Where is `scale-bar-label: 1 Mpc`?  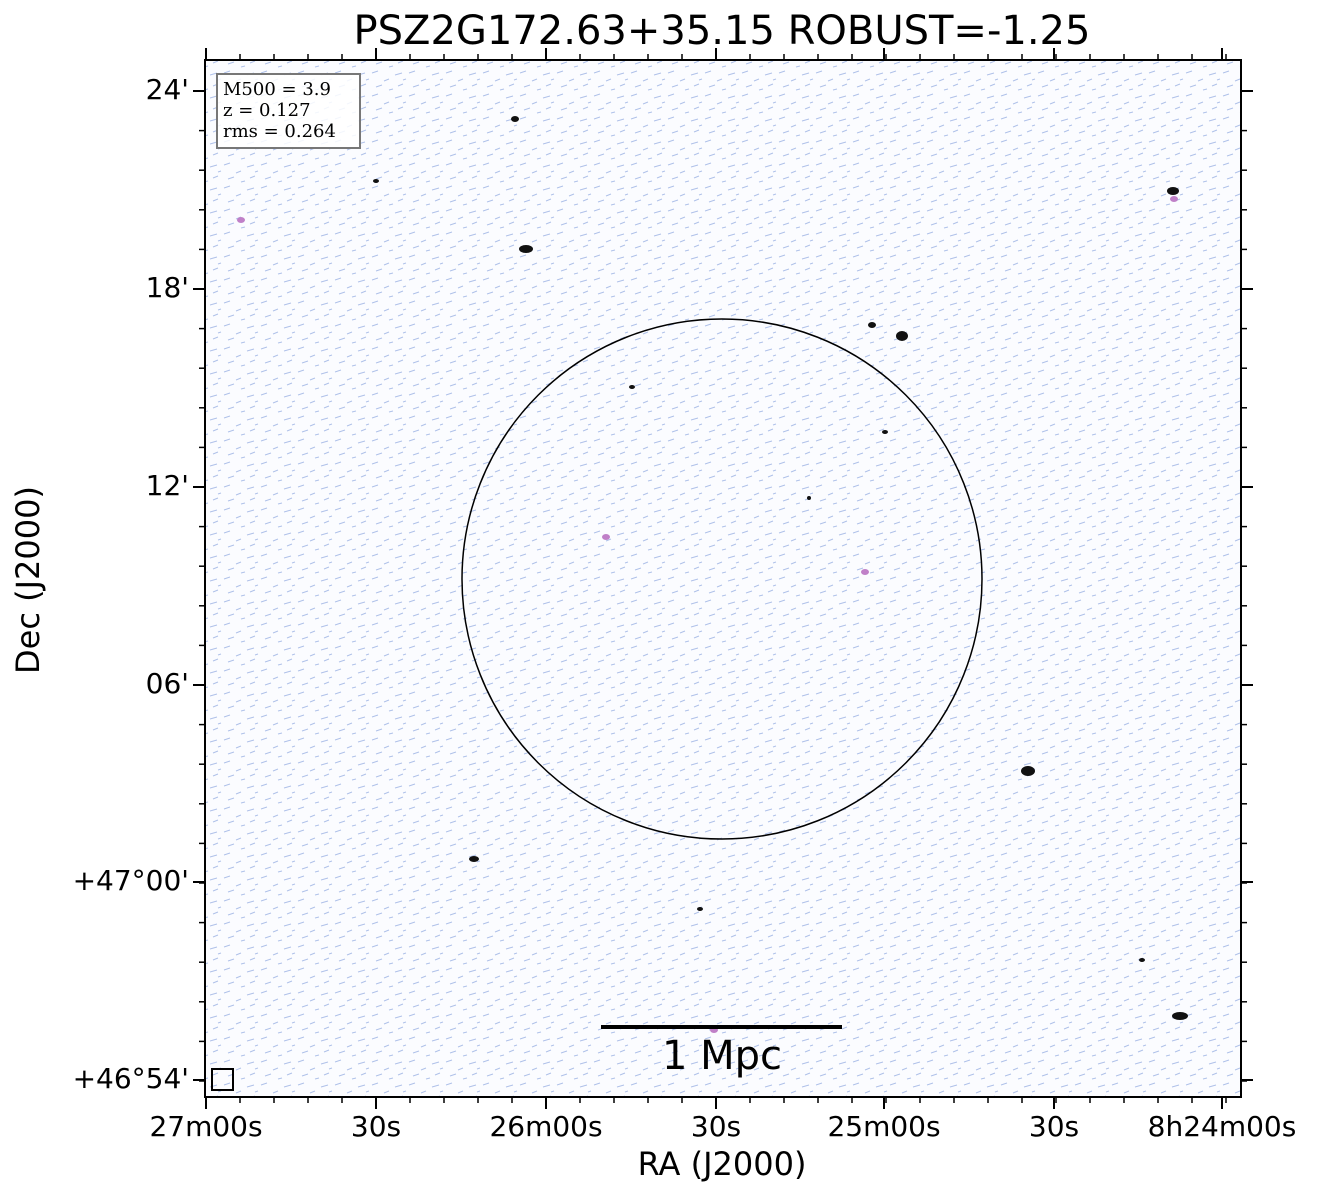 scale-bar-label: 1 Mpc is located at coordinates (722, 1056).